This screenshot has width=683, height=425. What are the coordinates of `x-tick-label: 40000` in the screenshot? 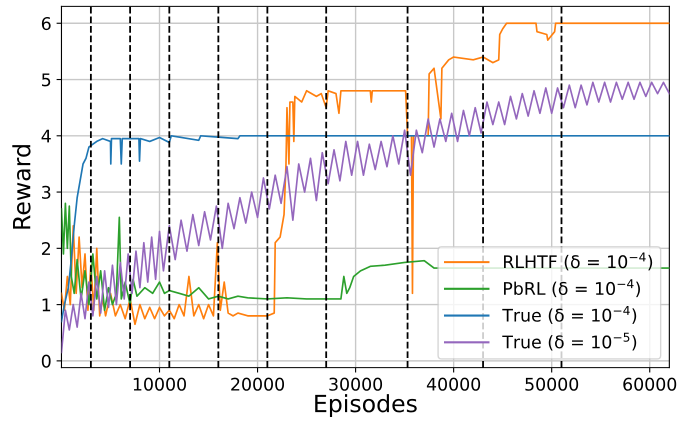 It's located at (453, 384).